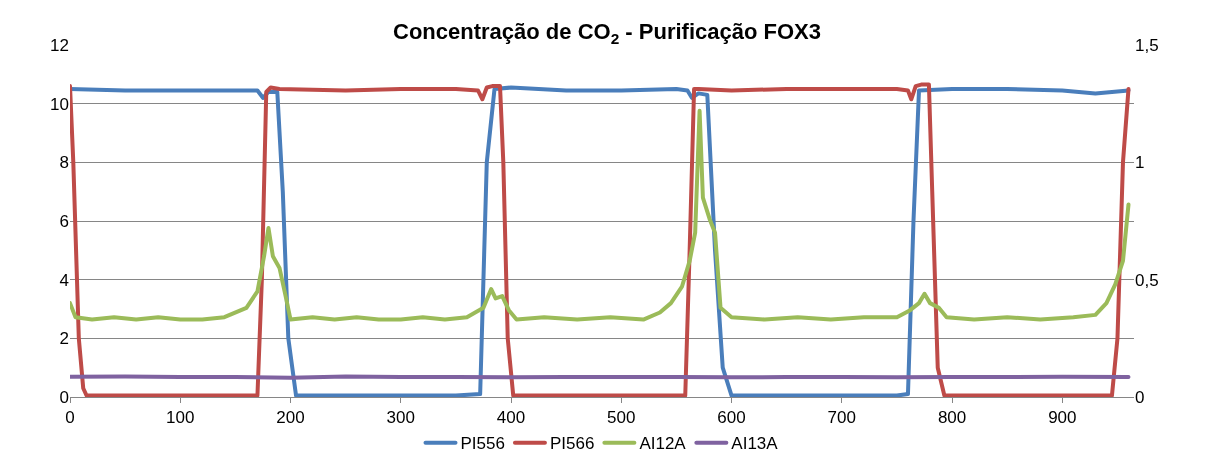 The image size is (1214, 473). Describe the element at coordinates (64, 339) in the screenshot. I see `y-tick-label: 2` at that location.